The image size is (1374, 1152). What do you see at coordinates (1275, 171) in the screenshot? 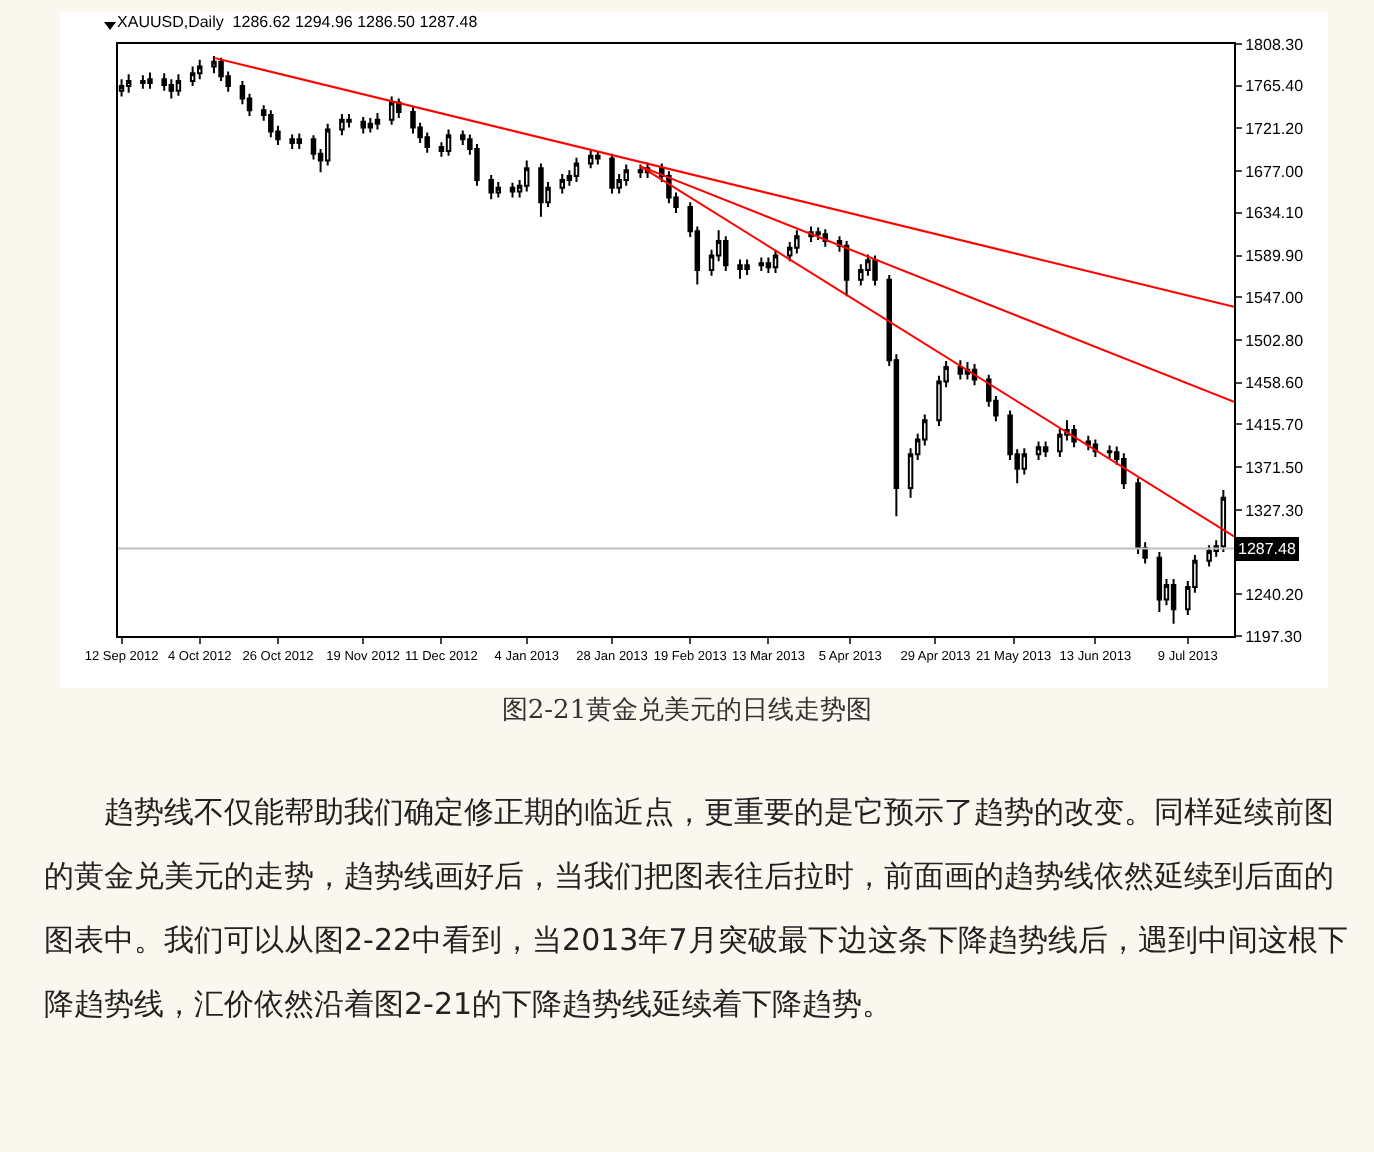
I see `y-tick-label: 1677.00` at bounding box center [1275, 171].